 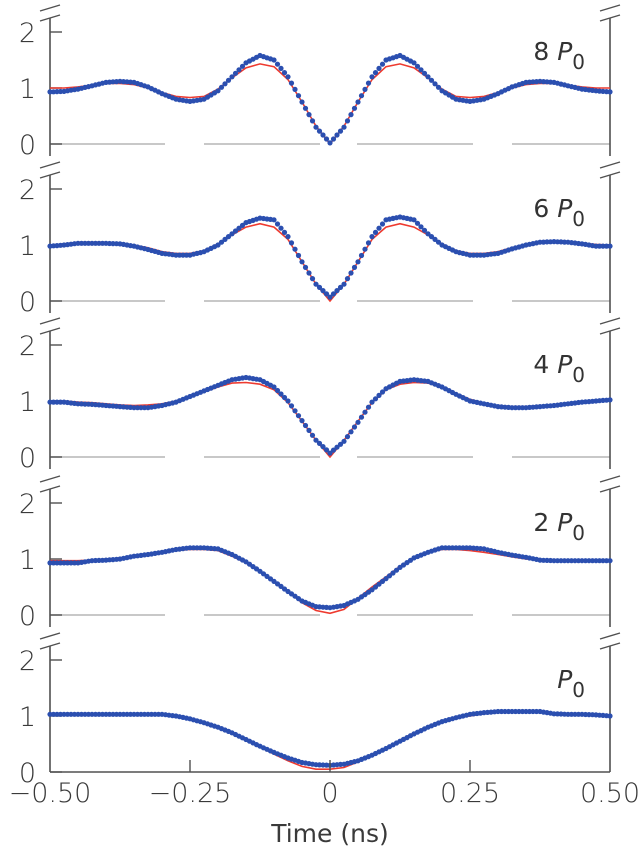 I want to click on x-tick-label: −0.25, so click(x=190, y=793).